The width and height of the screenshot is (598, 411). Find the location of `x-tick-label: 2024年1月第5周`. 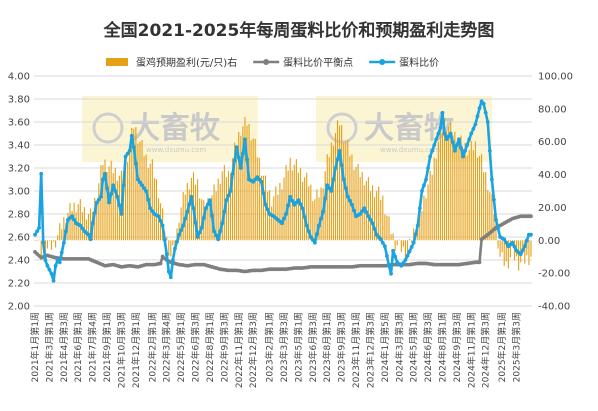

x-tick-label: 2024年1月第5周 is located at coordinates (385, 347).